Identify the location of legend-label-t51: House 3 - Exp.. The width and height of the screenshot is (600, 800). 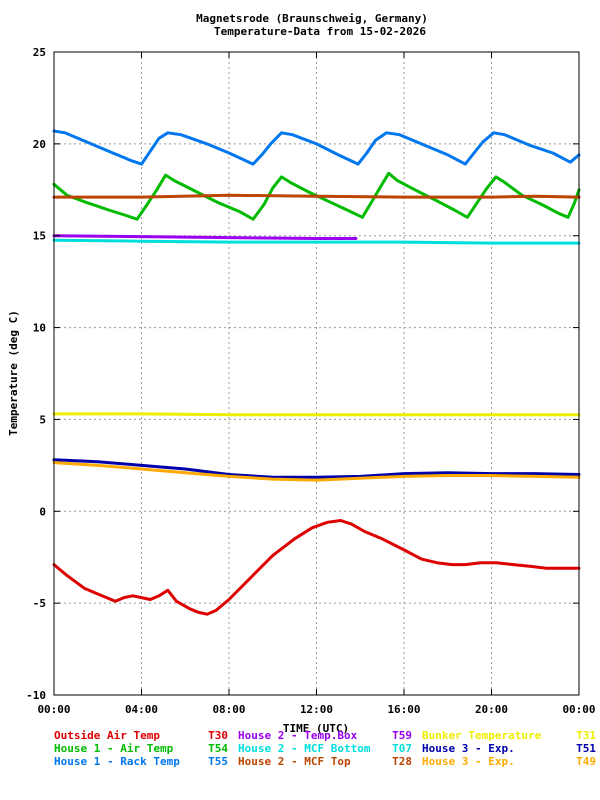
(468, 748).